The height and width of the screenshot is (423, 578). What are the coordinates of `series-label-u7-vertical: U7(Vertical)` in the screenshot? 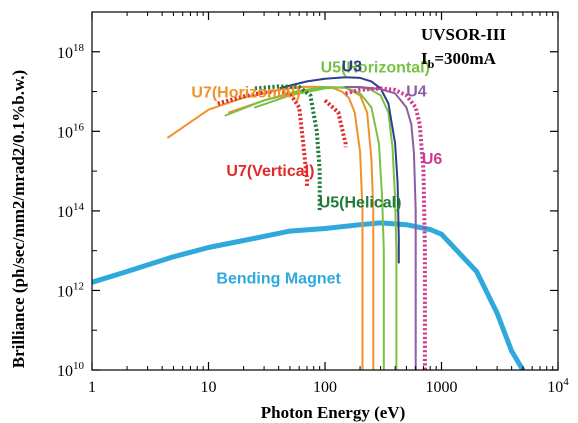 It's located at (270, 171).